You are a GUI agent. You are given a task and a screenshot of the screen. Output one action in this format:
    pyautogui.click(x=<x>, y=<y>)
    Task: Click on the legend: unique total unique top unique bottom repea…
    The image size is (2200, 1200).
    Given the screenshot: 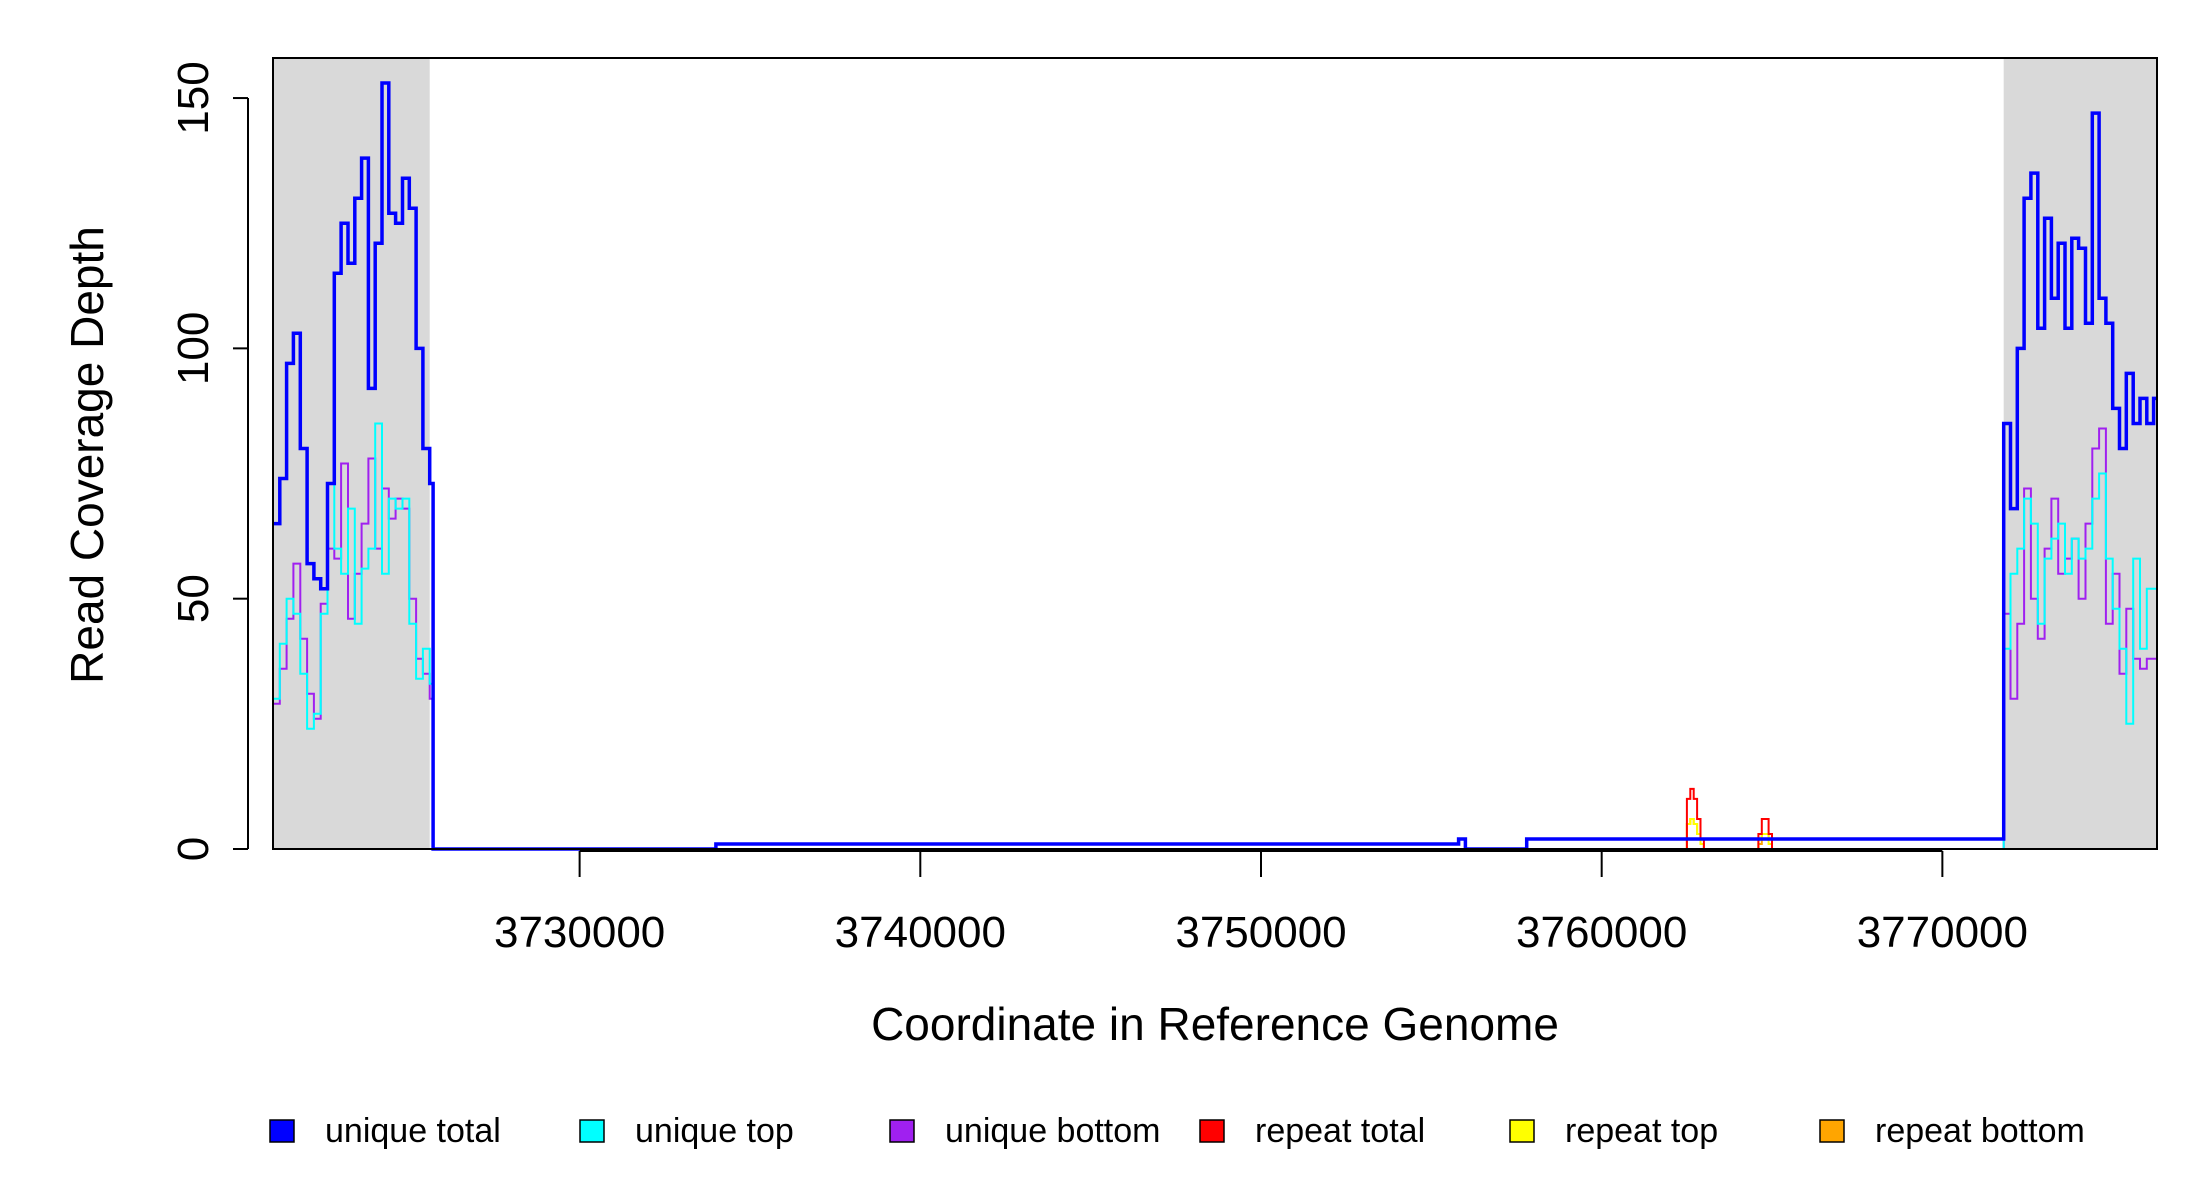 What is the action you would take?
    pyautogui.click(x=1177, y=1131)
    